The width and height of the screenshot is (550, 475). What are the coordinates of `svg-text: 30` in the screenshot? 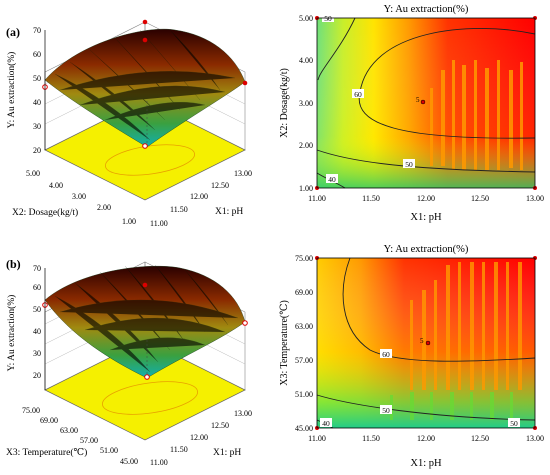 It's located at (37, 353).